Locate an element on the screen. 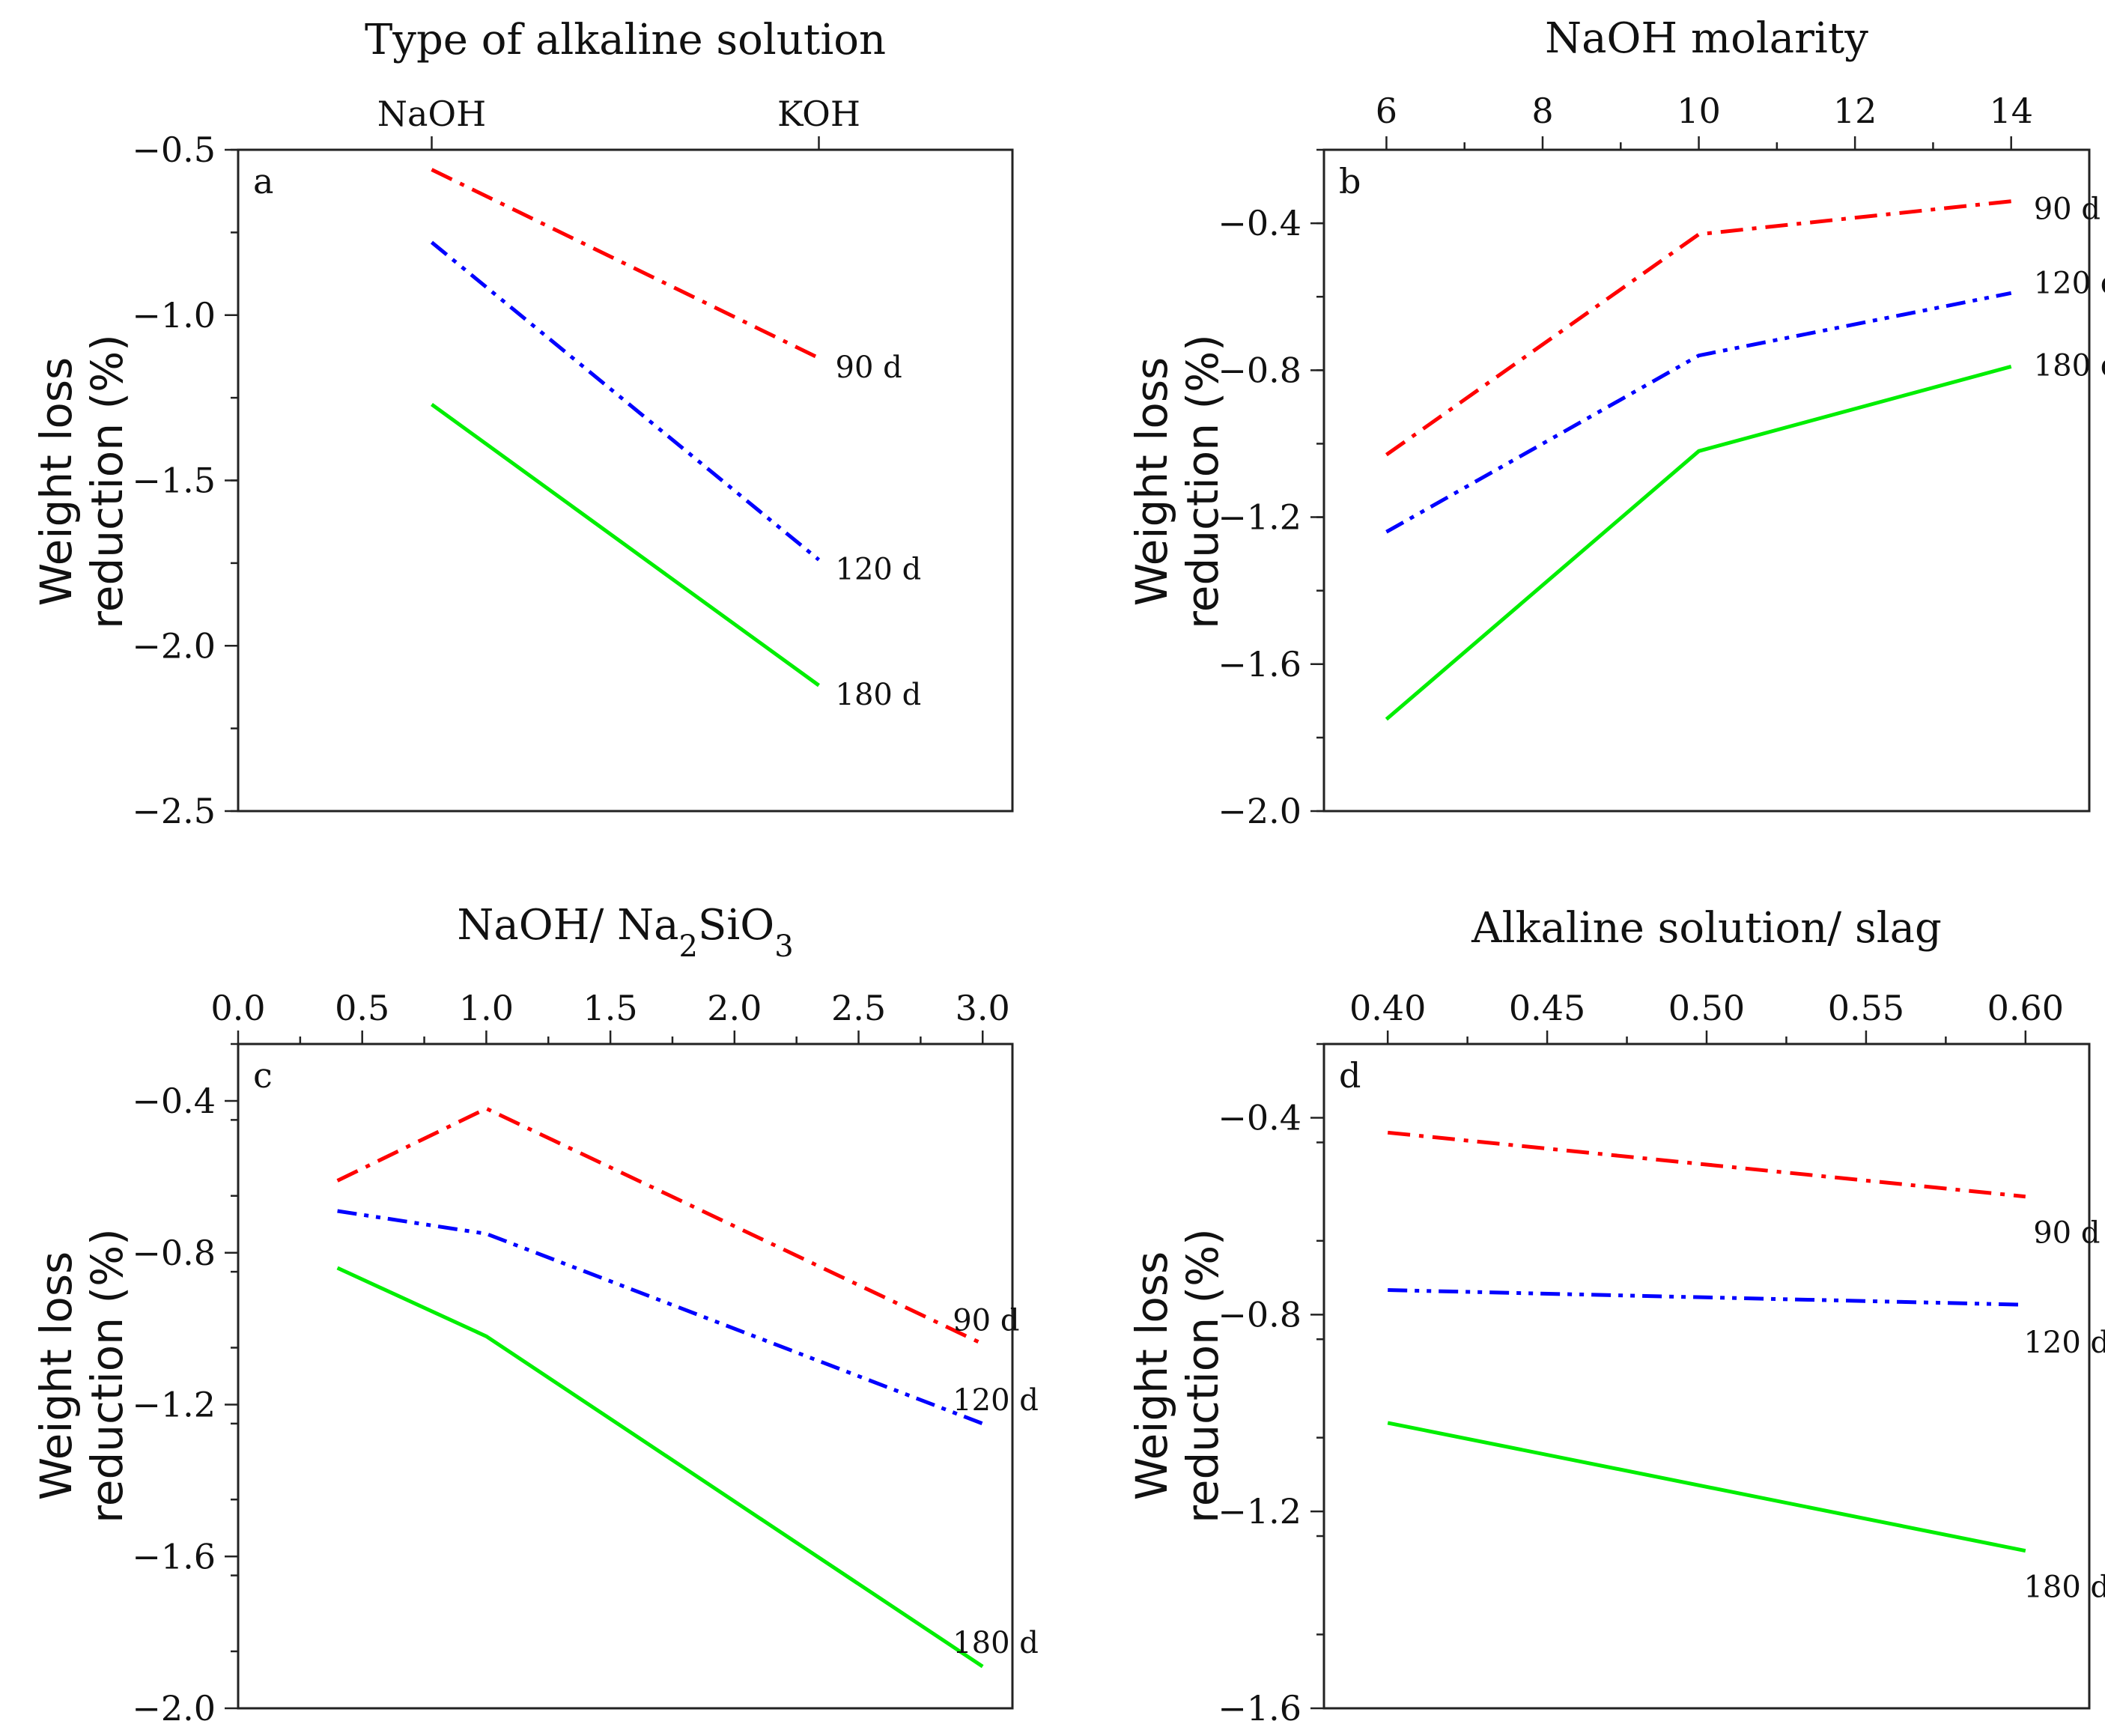 This screenshot has width=2105, height=1736. x-tick-label: 3.0 is located at coordinates (983, 1008).